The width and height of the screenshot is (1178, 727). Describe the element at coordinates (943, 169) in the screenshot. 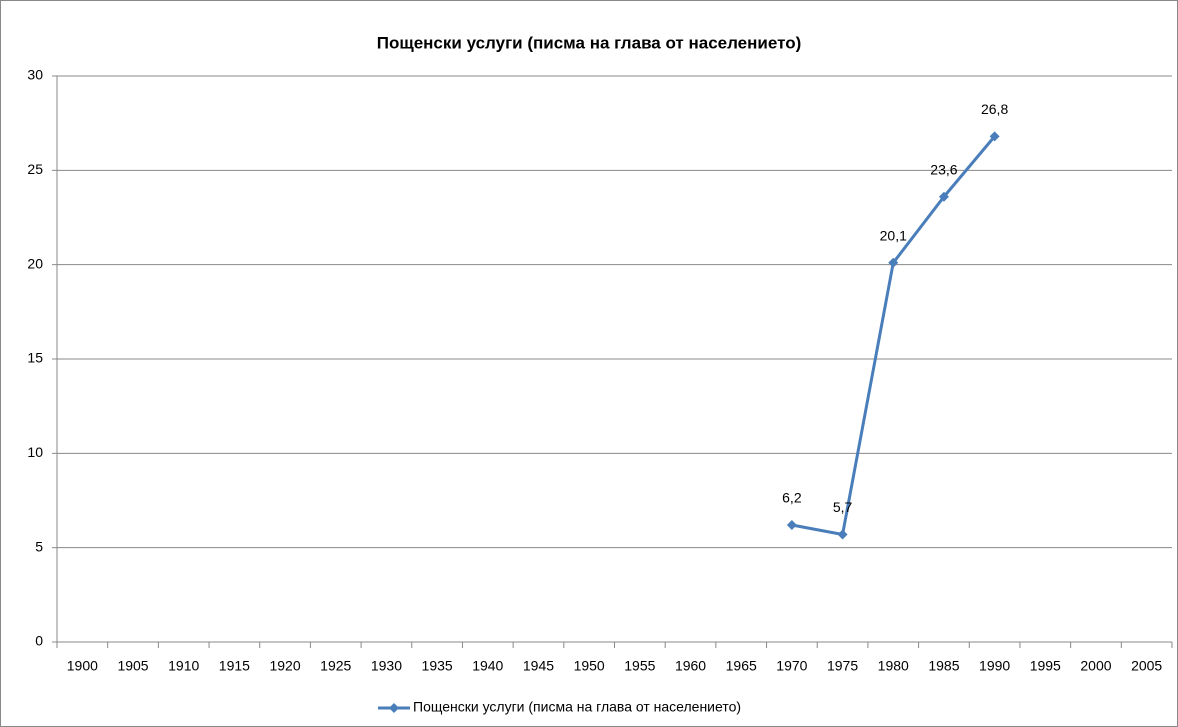

I see `data-label: 23,6` at that location.